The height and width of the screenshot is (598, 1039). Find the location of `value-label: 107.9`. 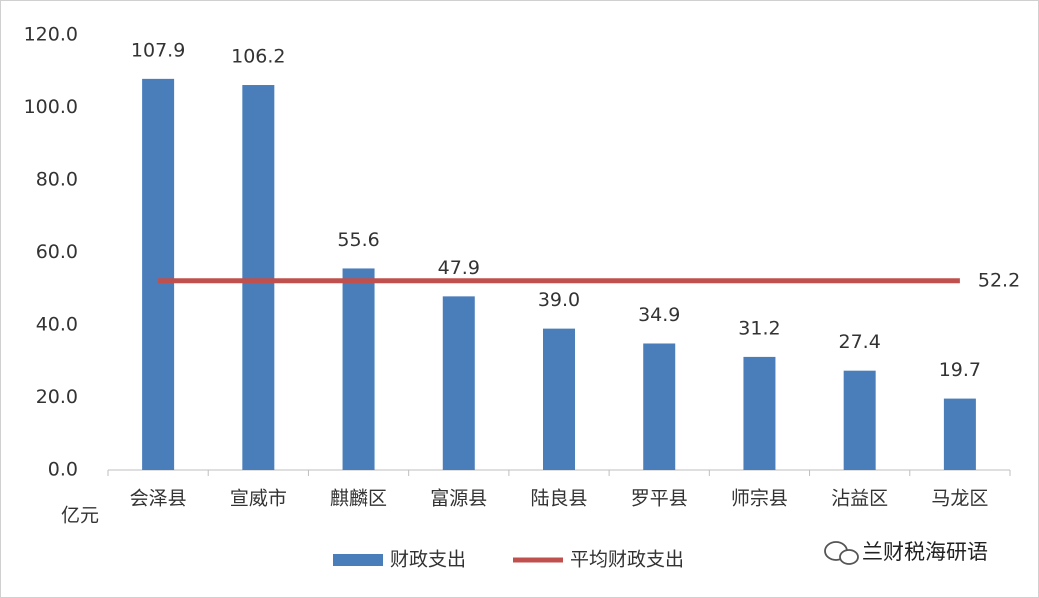

value-label: 107.9 is located at coordinates (158, 50).